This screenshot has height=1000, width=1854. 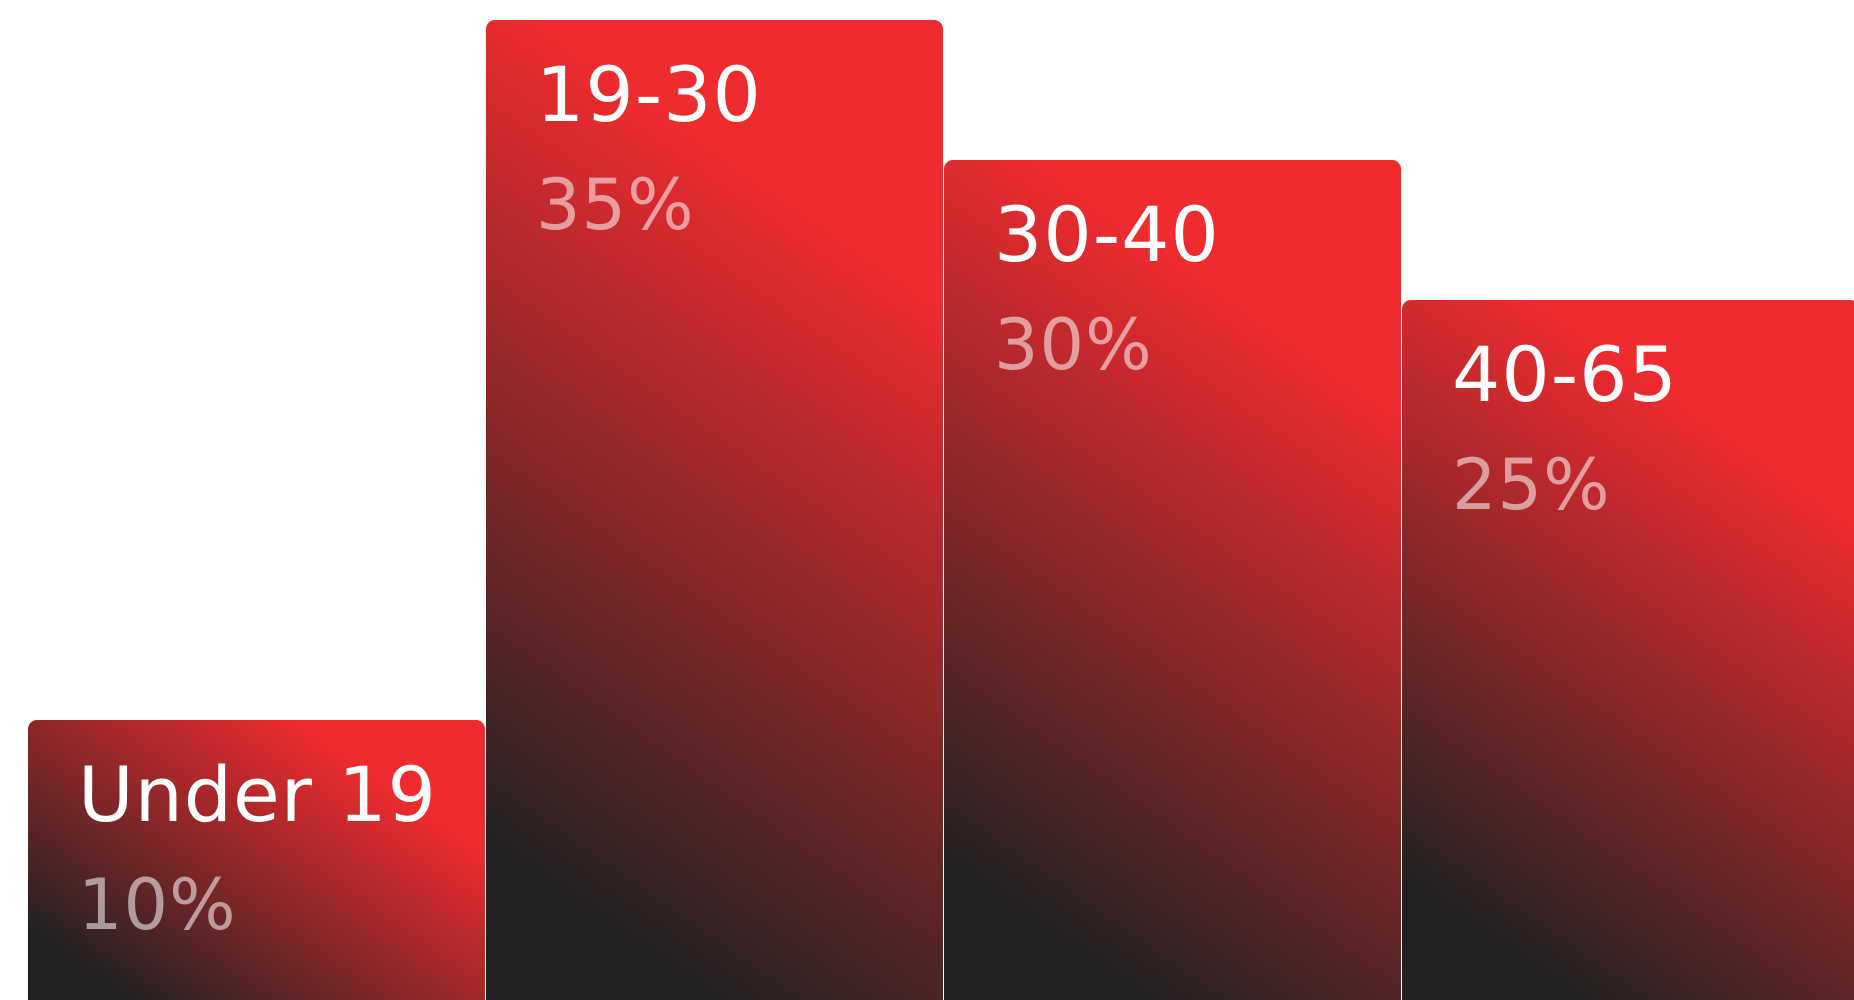 I want to click on bar-category-label: 40-65, so click(x=1565, y=374).